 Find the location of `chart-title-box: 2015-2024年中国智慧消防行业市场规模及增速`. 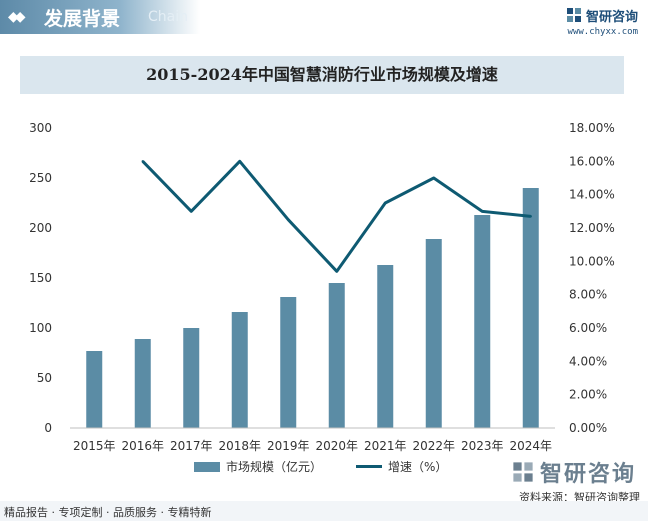

chart-title-box: 2015-2024年中国智慧消防行业市场规模及增速 is located at coordinates (322, 75).